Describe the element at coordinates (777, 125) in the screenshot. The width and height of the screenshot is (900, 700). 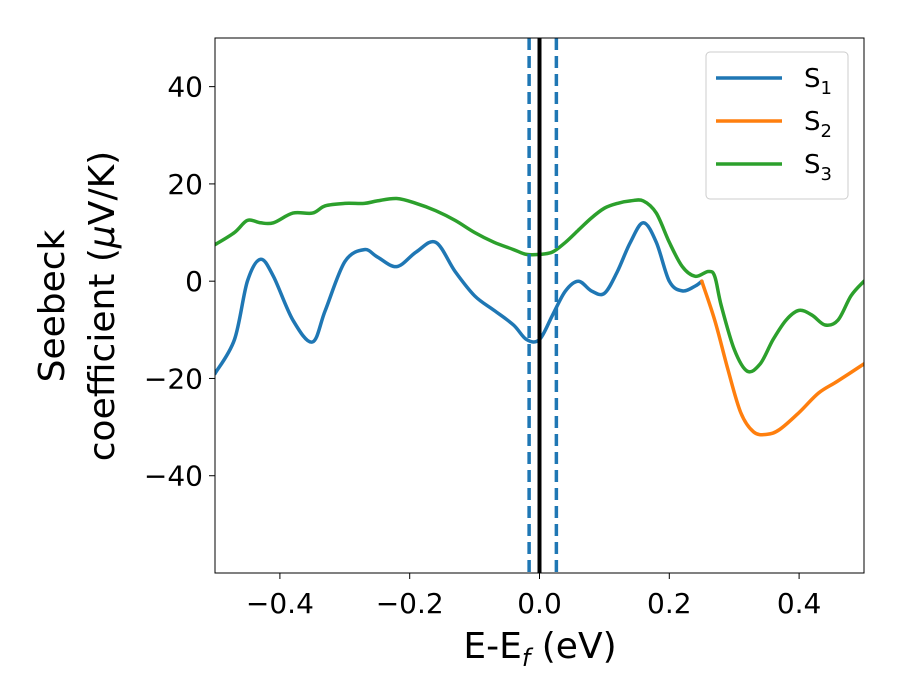
I see `legend: S1 S2 S3` at that location.